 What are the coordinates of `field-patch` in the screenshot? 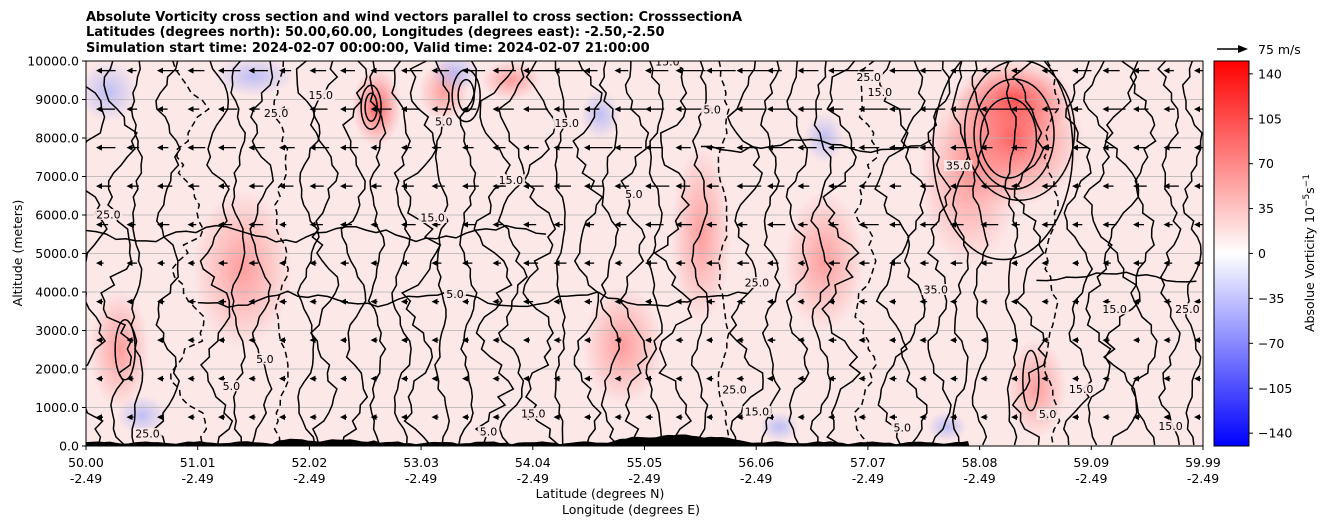 It's located at (510, 81).